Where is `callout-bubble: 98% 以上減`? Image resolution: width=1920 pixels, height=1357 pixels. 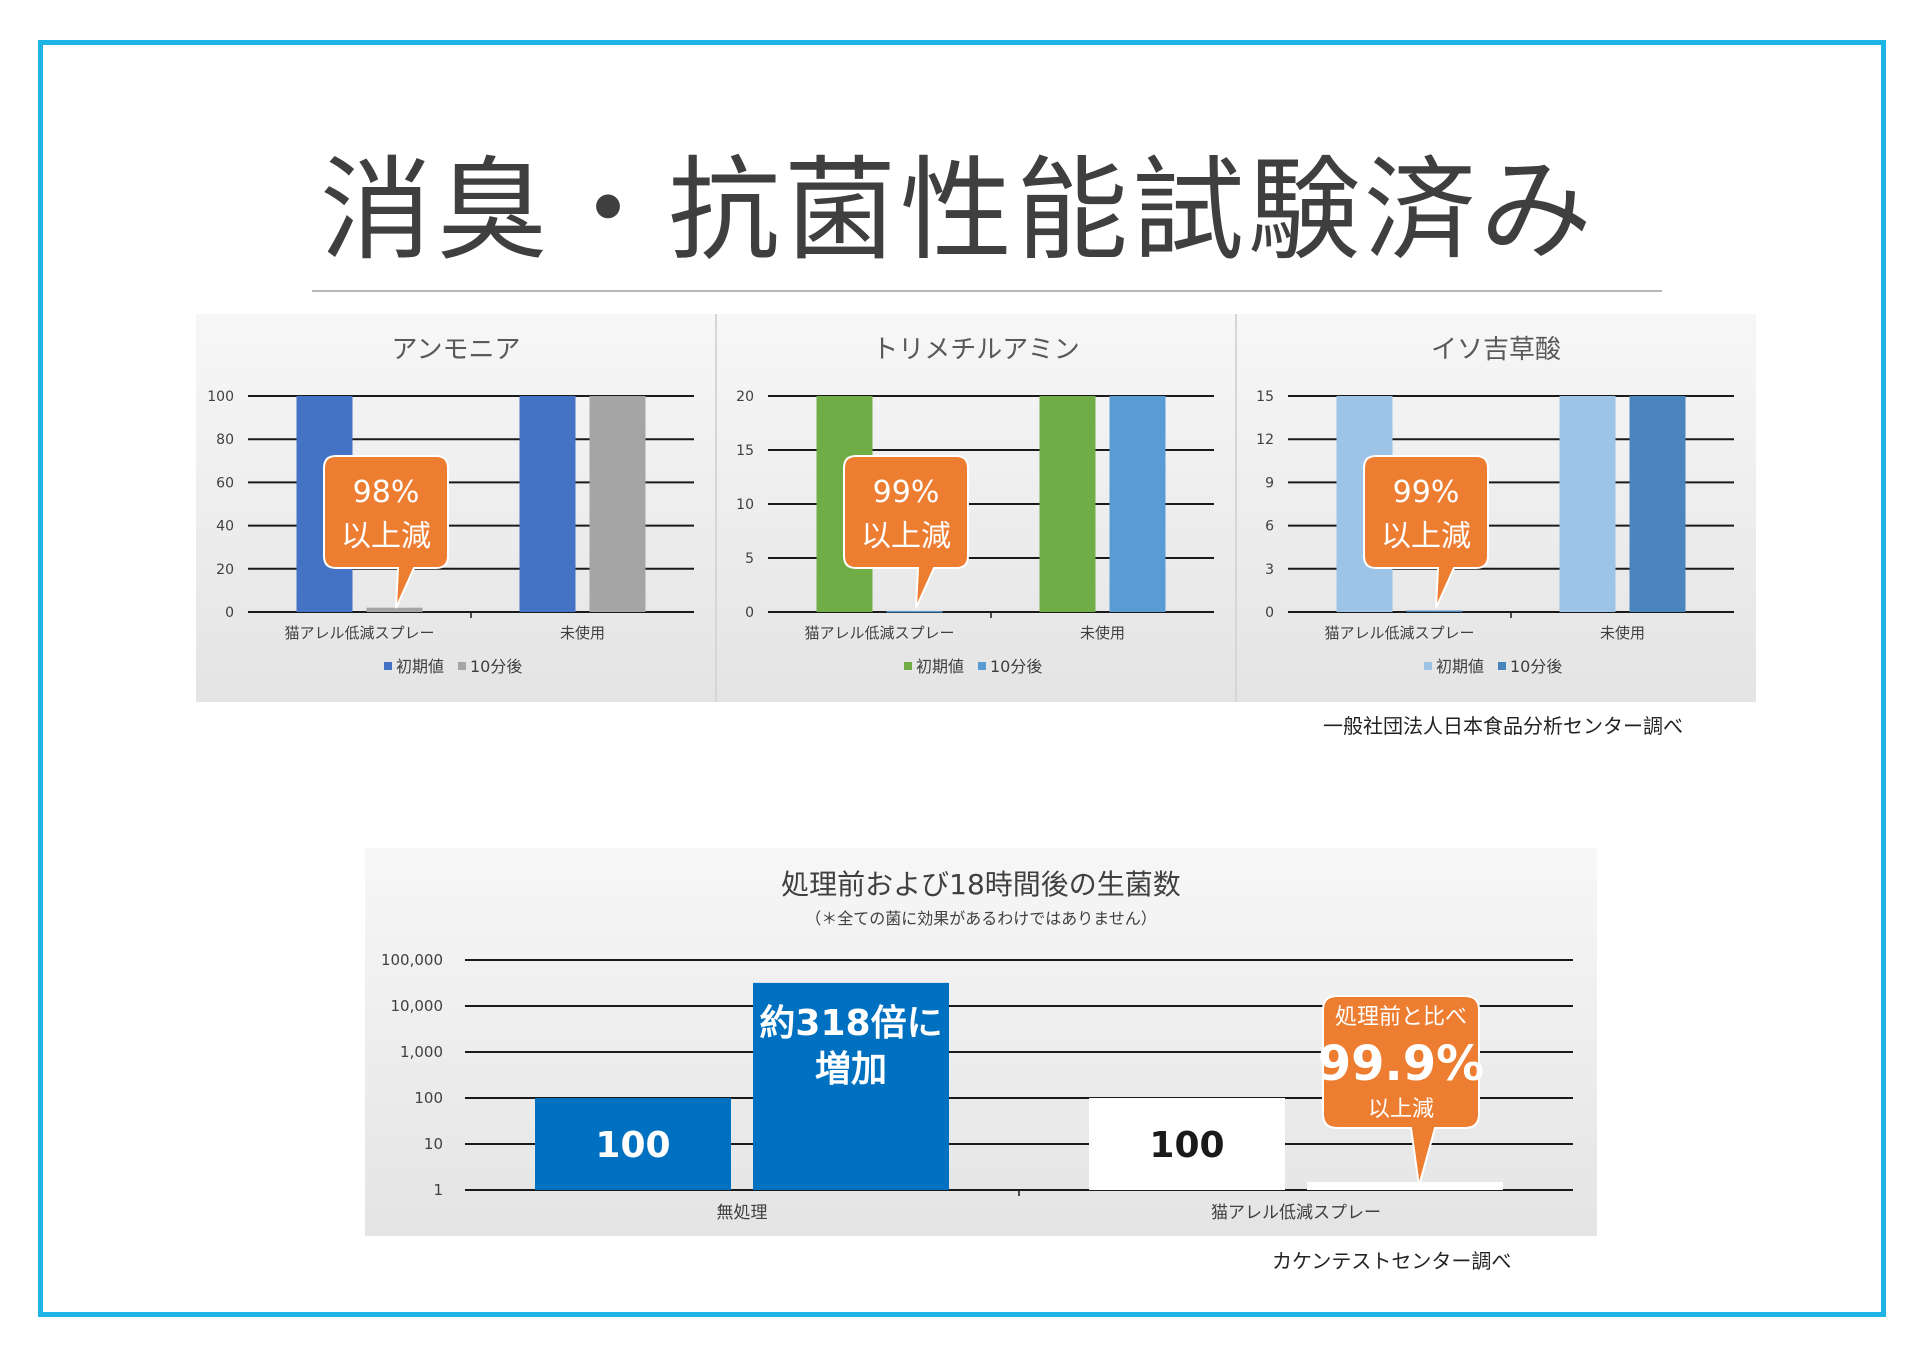 callout-bubble: 98% 以上減 is located at coordinates (386, 532).